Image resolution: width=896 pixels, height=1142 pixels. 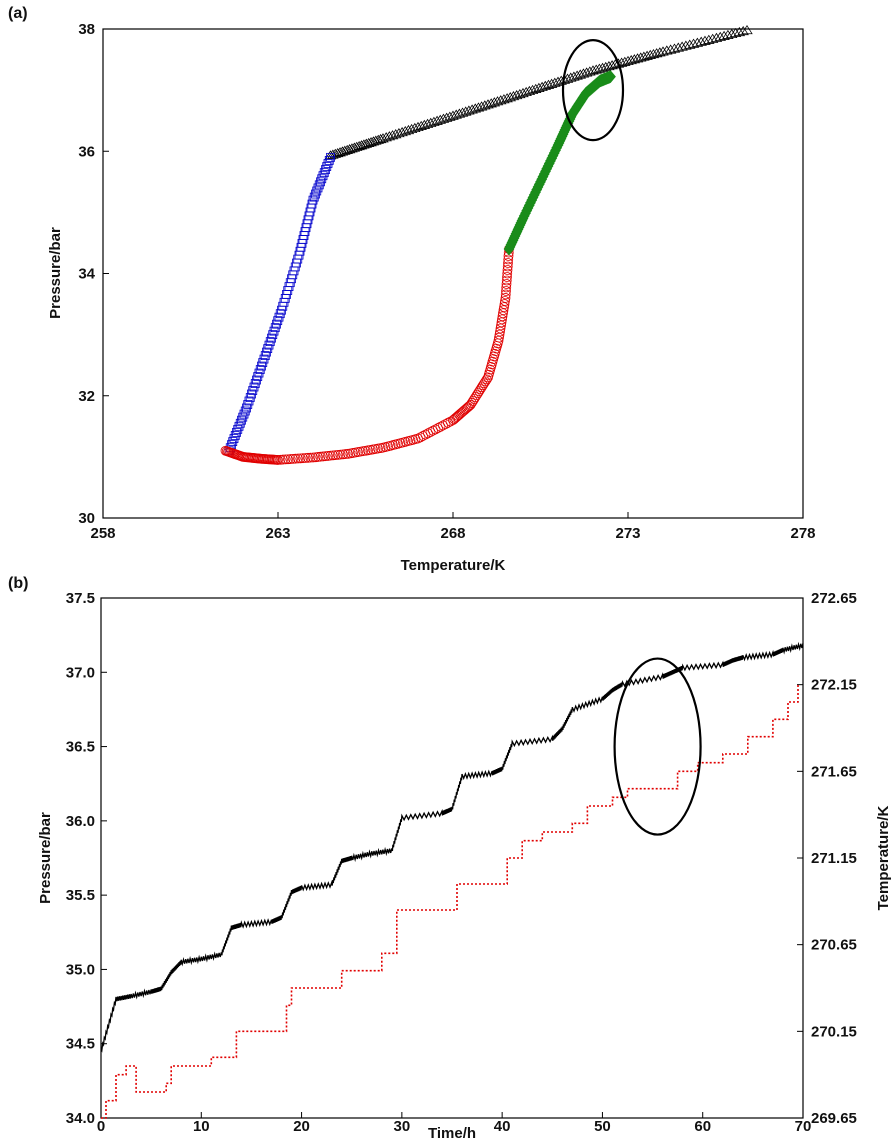 I want to click on y2-tick-label-b: 269.65, so click(x=834, y=1118).